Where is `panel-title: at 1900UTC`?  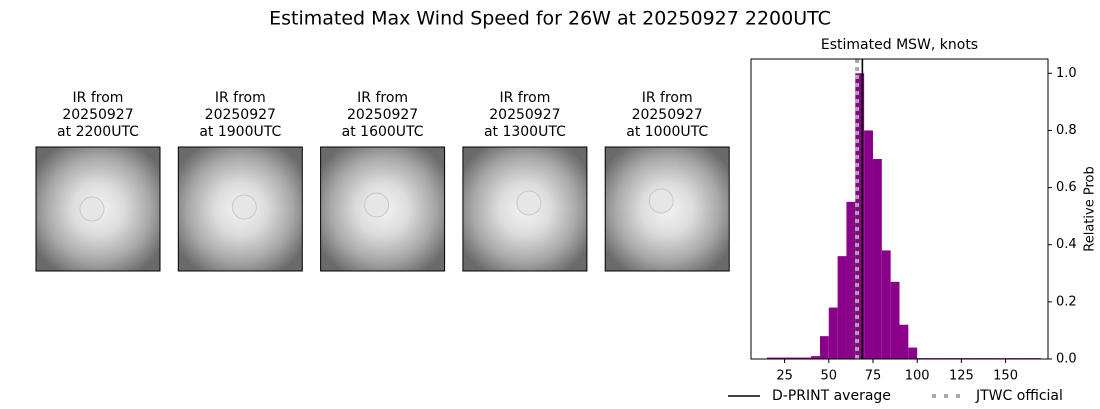
panel-title: at 1900UTC is located at coordinates (240, 132).